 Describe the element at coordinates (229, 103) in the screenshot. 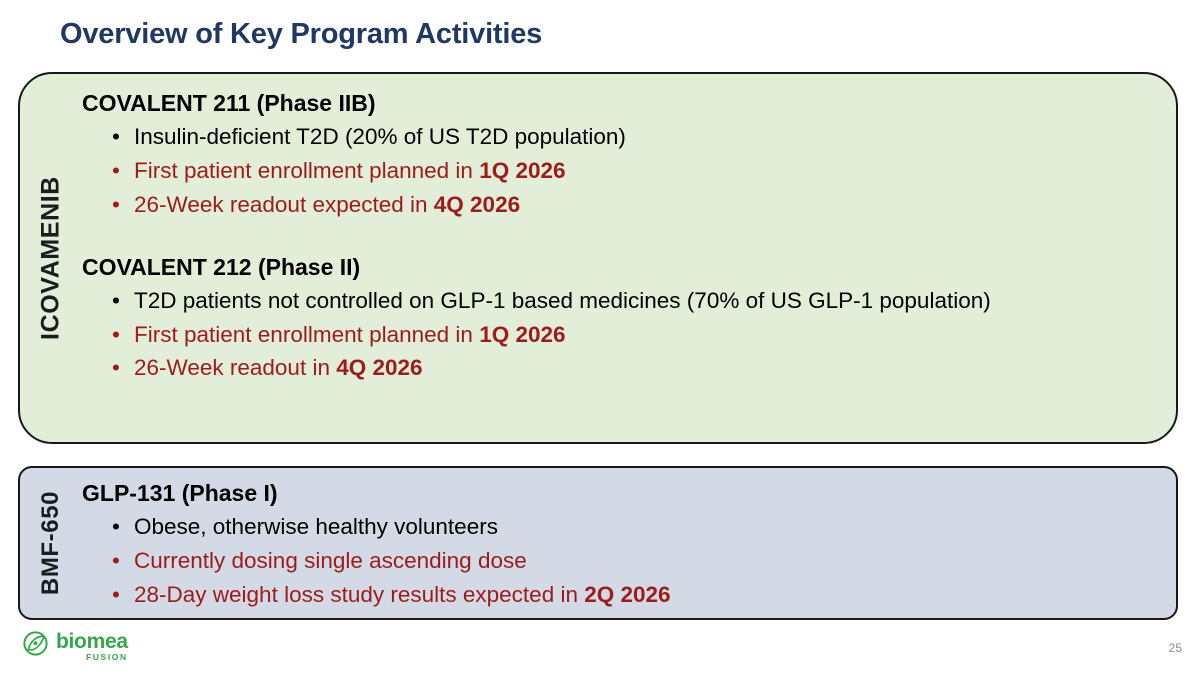

I see `study-heading: COVALENT 211 (Phase IIB)` at that location.